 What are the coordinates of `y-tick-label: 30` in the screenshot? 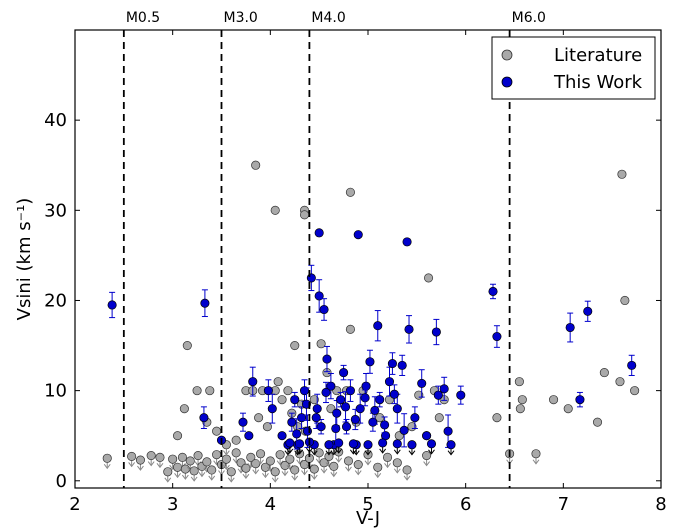 It's located at (55, 210).